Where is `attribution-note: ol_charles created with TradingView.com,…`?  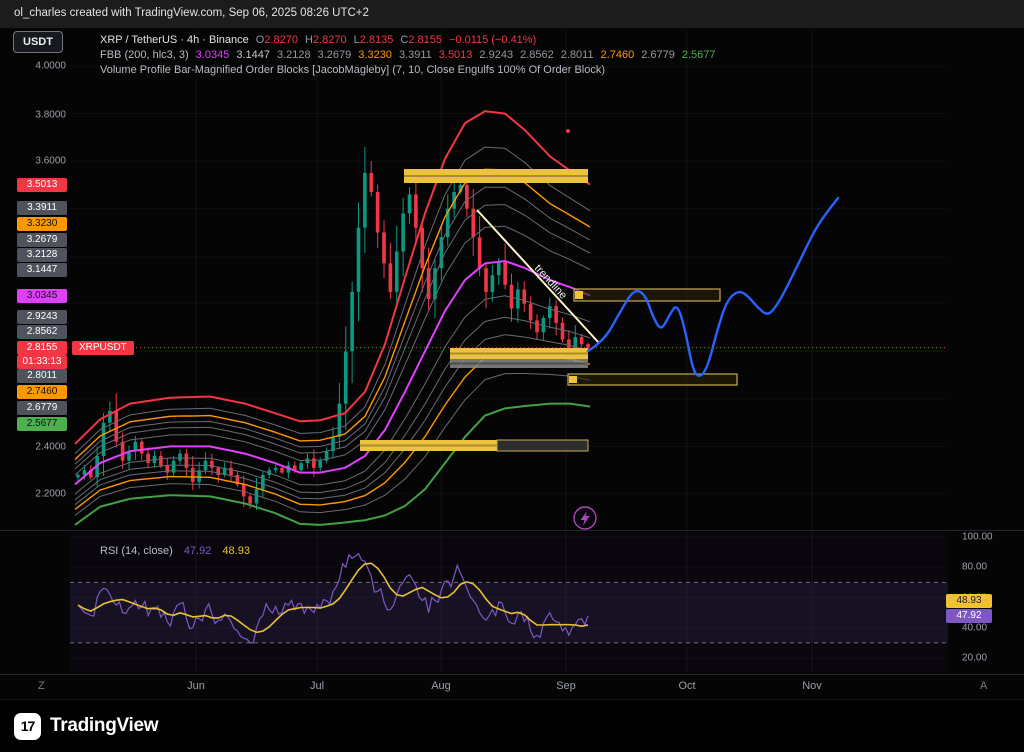
attribution-note: ol_charles created with TradingView.com,… is located at coordinates (191, 13).